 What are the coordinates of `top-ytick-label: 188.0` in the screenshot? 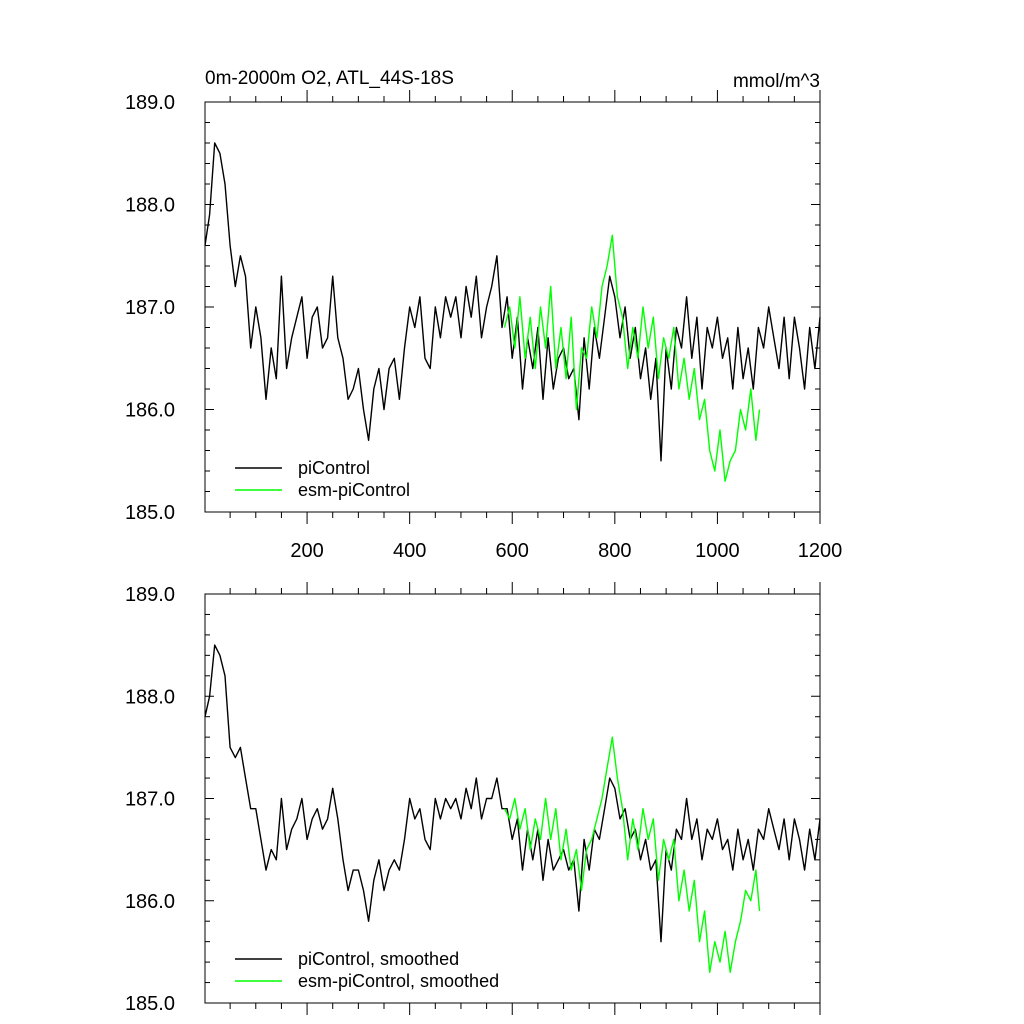 It's located at (150, 206).